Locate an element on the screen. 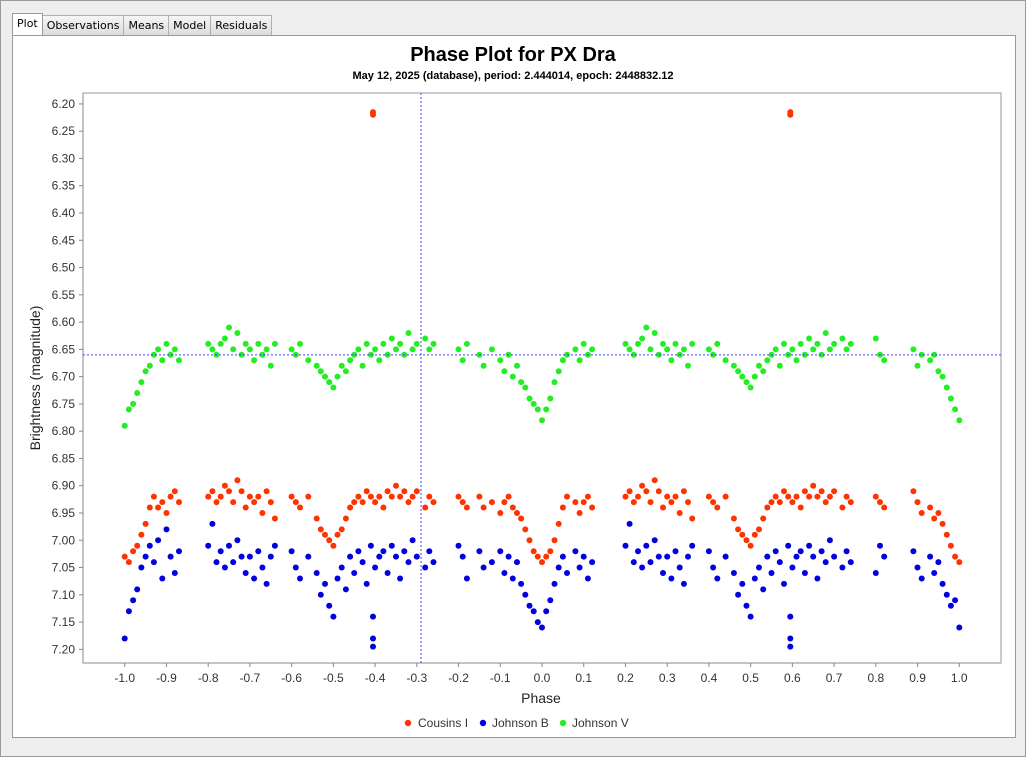 The image size is (1026, 757). x-tick-label: -0.6 is located at coordinates (291, 678).